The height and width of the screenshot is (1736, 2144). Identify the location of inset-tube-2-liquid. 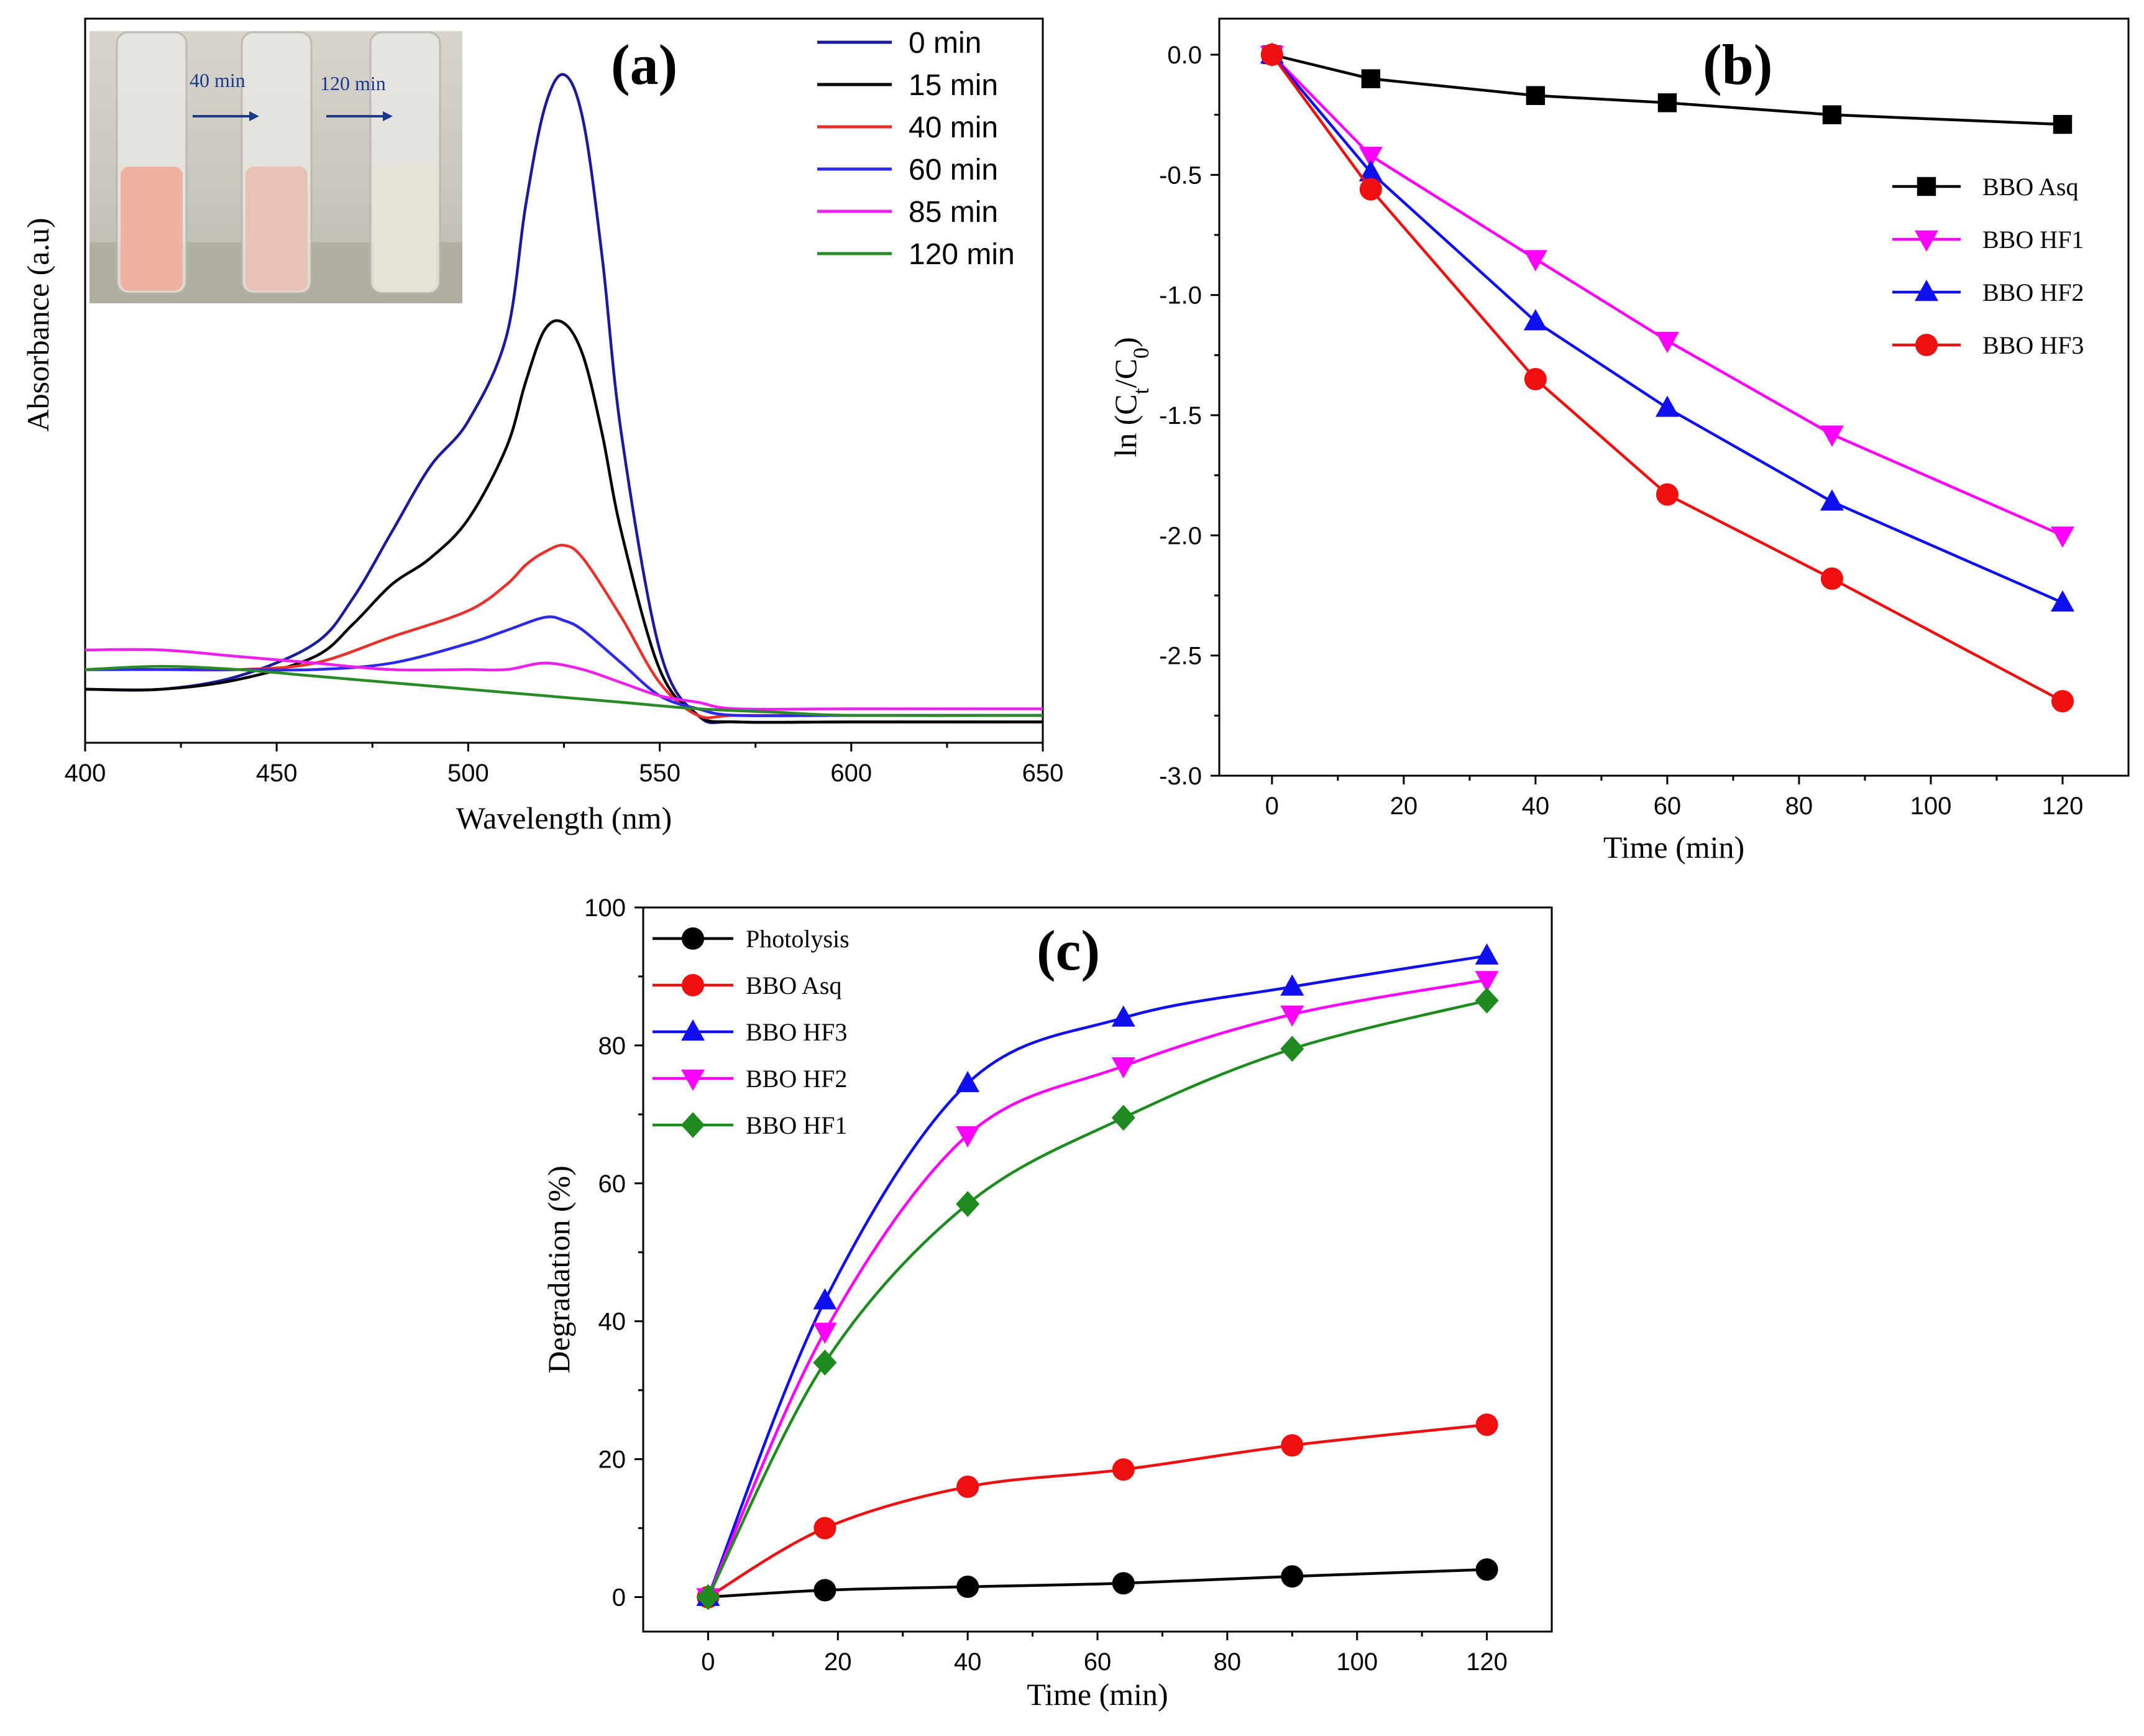
(276, 229).